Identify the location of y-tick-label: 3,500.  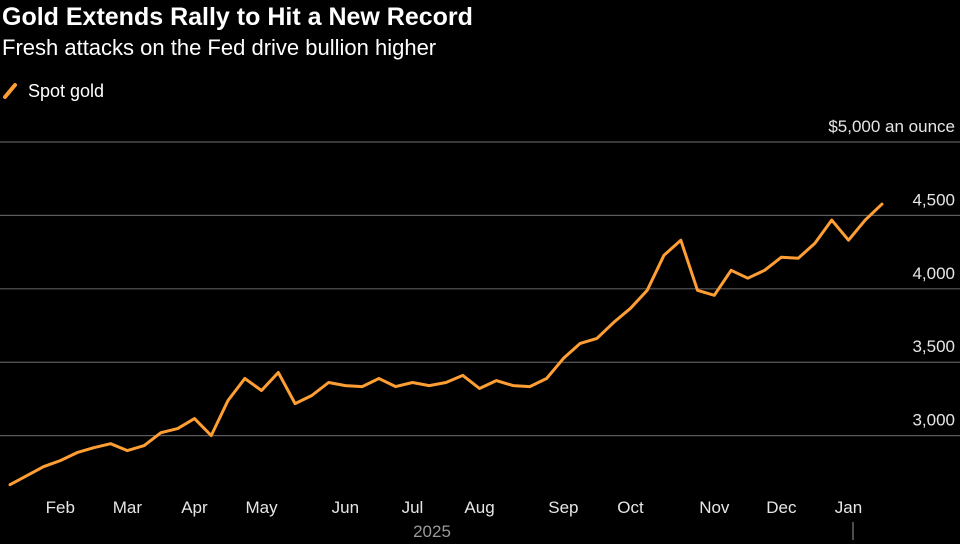
(933, 346).